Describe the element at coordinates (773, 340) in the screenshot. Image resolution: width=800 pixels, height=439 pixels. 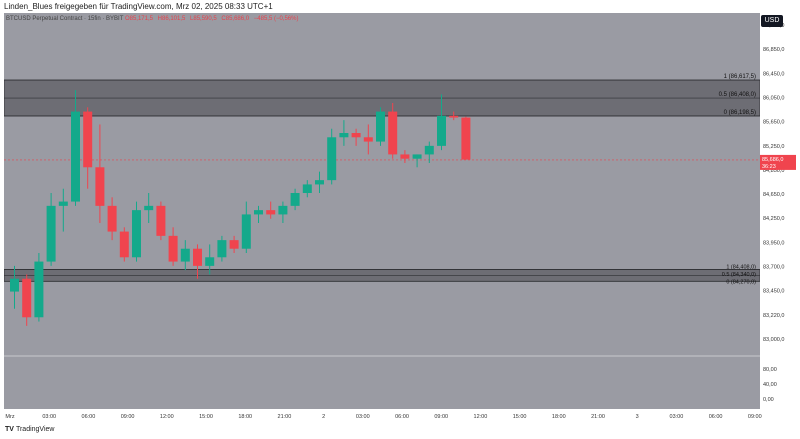
I see `price-tick-label: 83,000,0` at that location.